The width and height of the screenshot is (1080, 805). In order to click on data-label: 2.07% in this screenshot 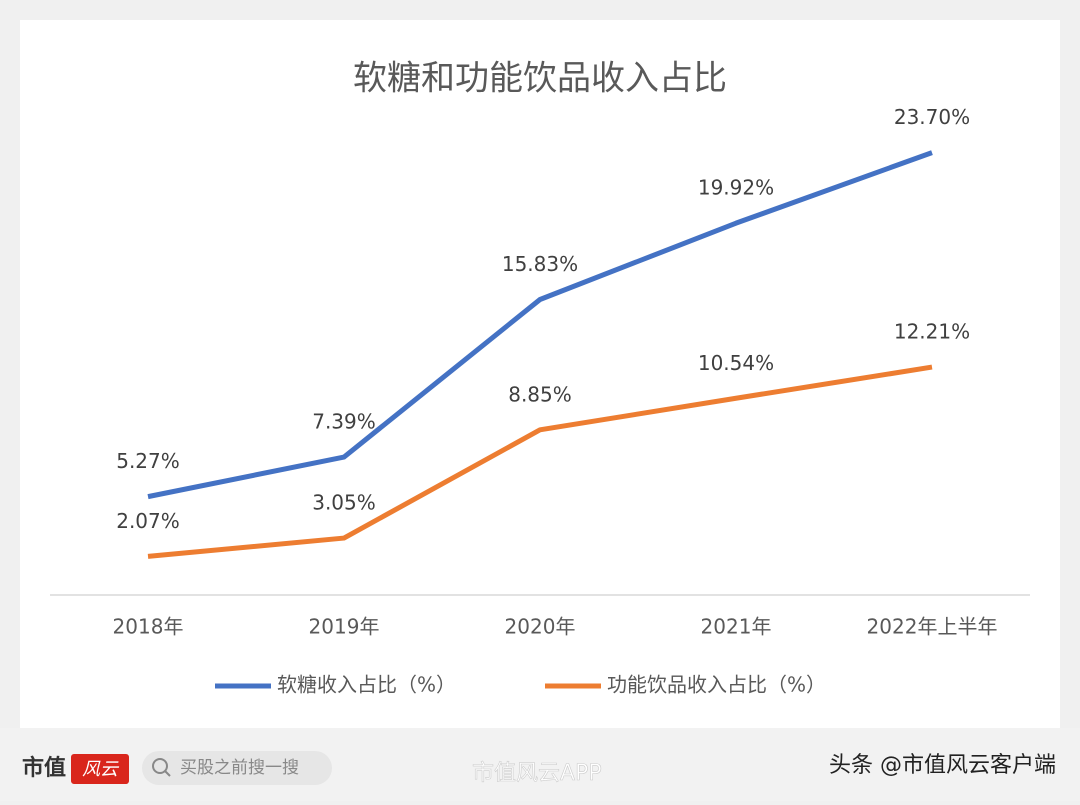, I will do `click(148, 521)`.